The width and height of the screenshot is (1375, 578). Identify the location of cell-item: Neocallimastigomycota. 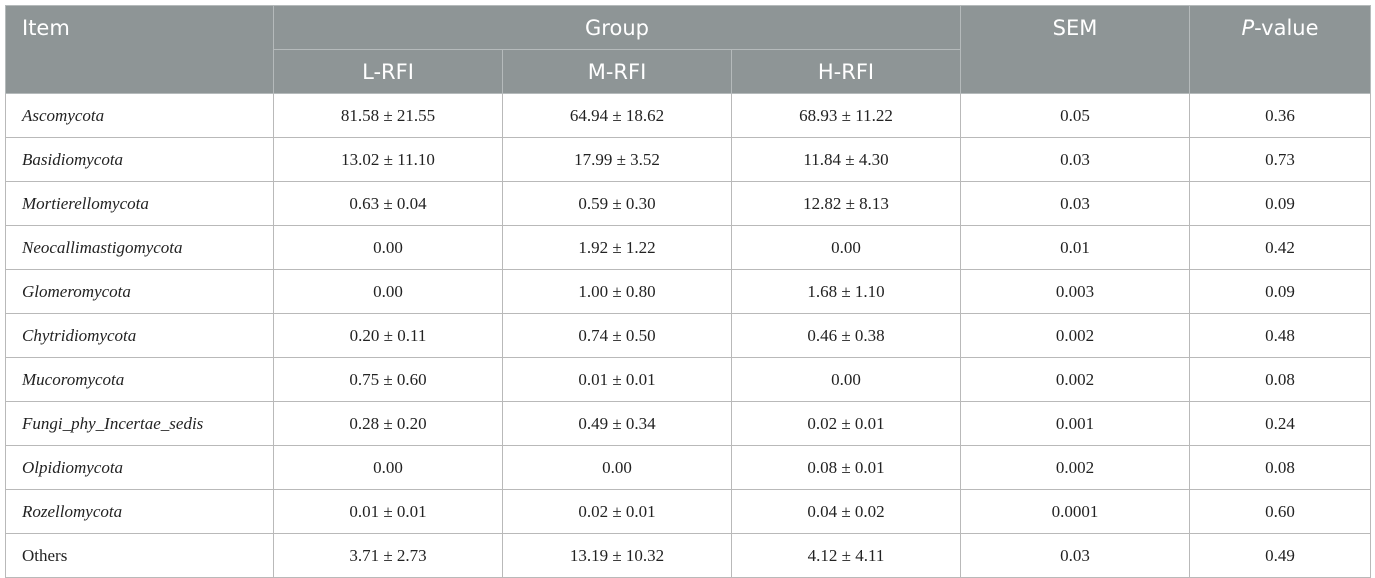
(139, 247).